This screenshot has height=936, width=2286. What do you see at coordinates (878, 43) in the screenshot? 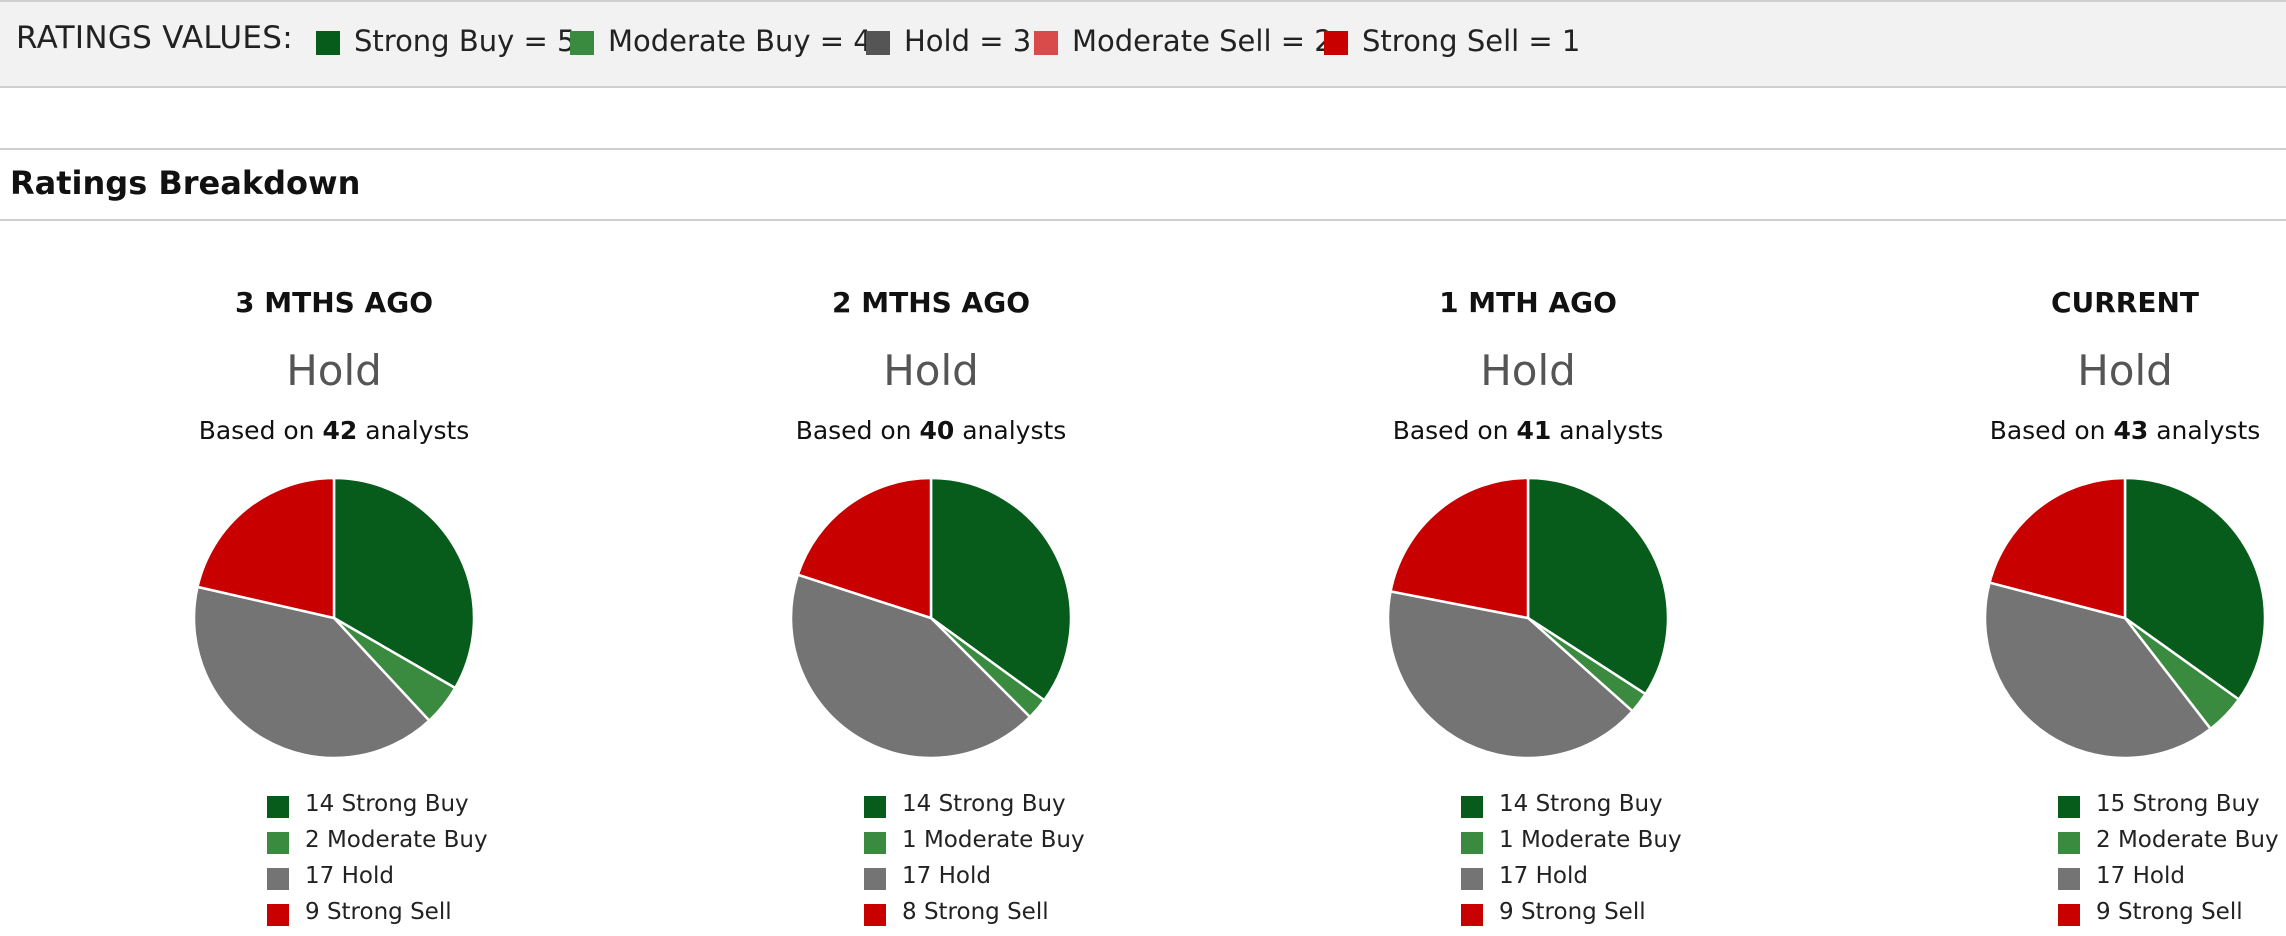
I see `legend-swatch-hold` at bounding box center [878, 43].